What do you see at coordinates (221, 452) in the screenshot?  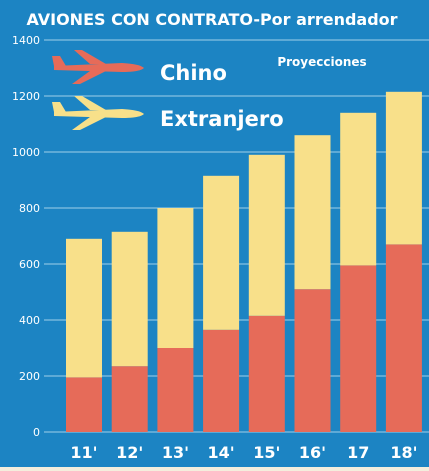 I see `x-tick-label: 14'` at bounding box center [221, 452].